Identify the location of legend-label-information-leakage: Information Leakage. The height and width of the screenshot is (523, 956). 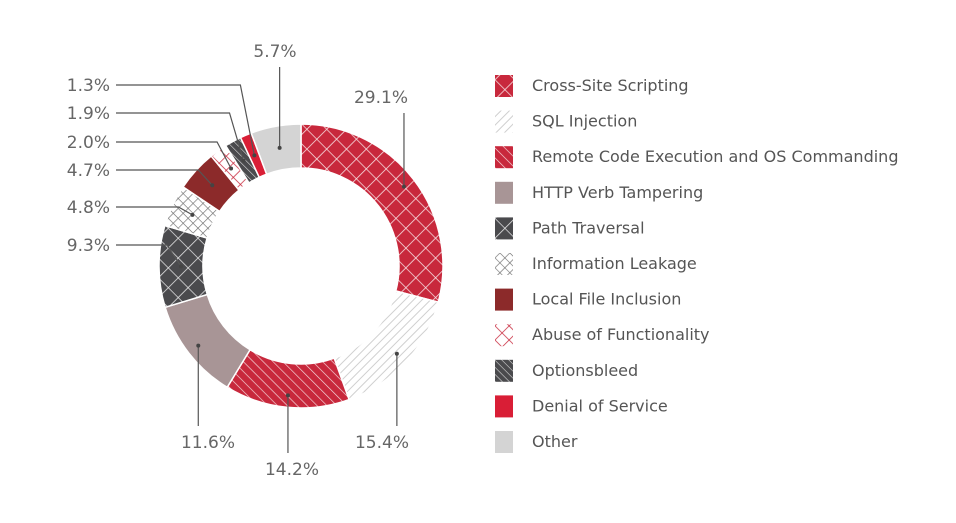
(614, 263).